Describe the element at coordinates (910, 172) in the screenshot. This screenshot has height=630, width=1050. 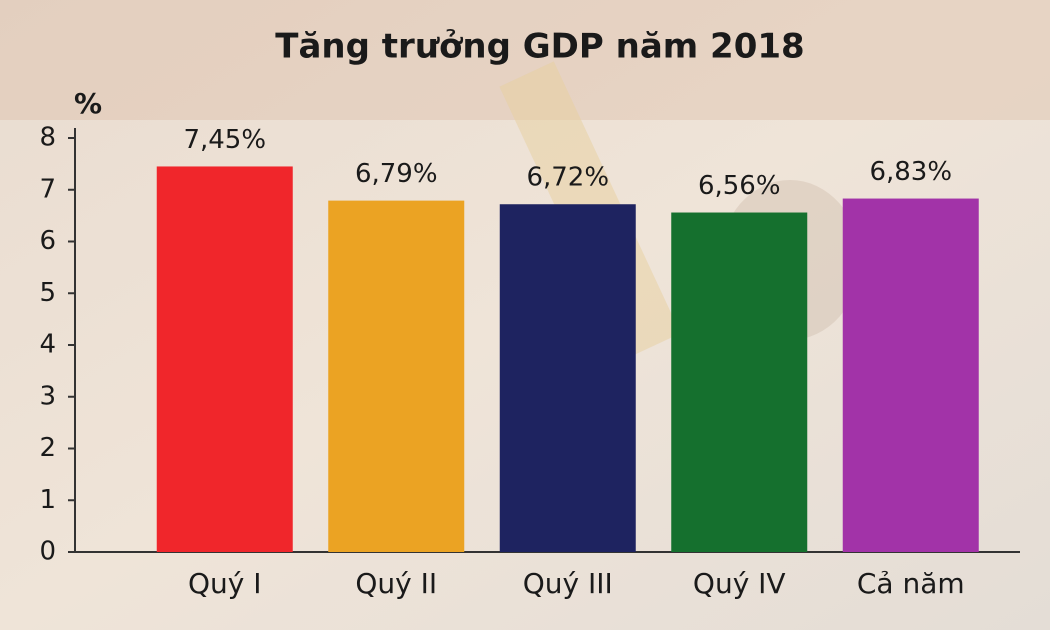
I see `value-label: 6,83%` at that location.